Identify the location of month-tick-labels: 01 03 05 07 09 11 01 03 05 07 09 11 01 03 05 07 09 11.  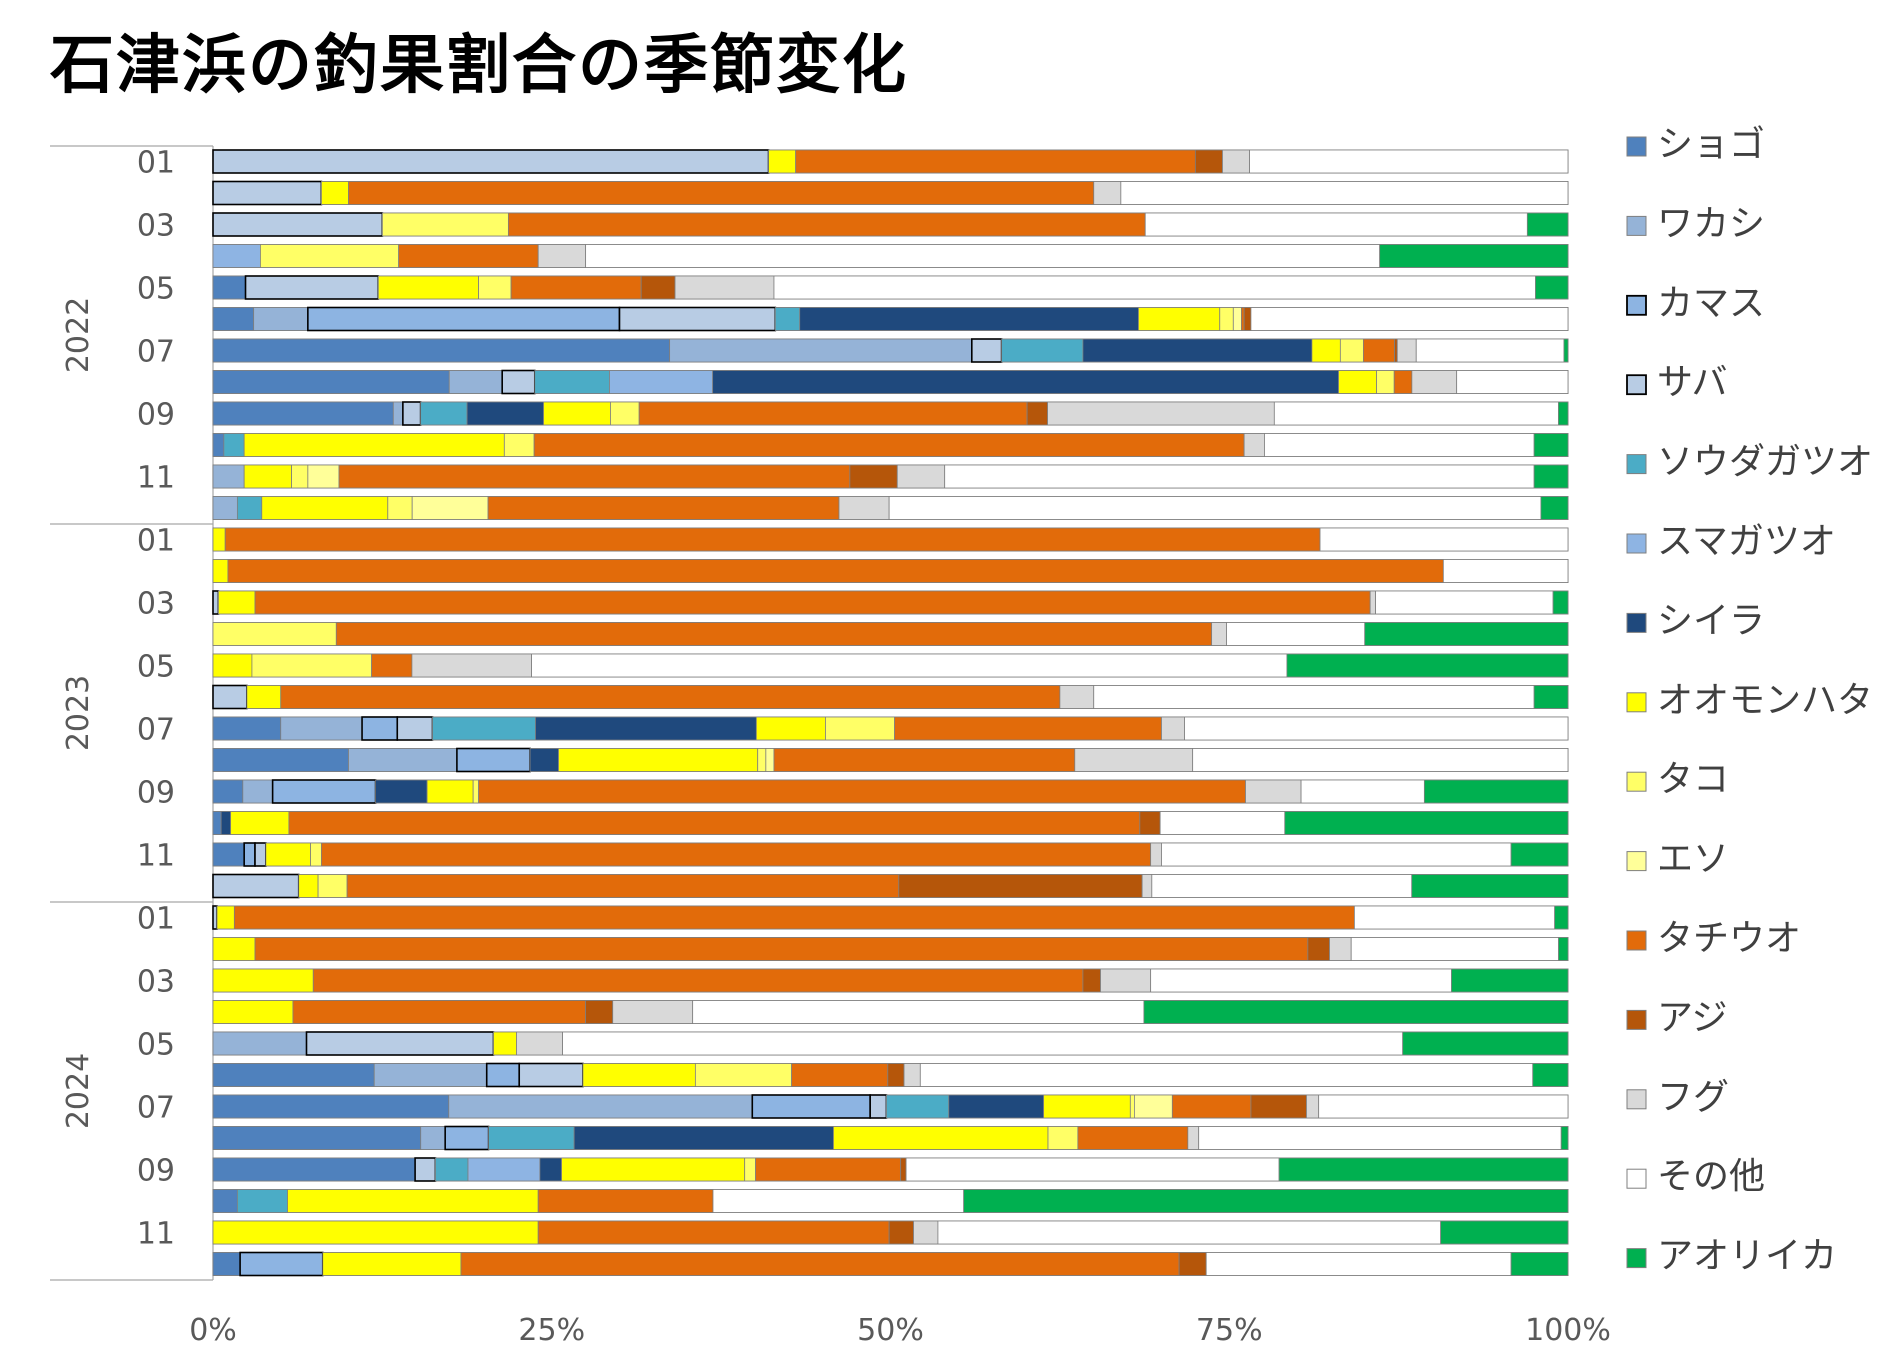
(156, 699).